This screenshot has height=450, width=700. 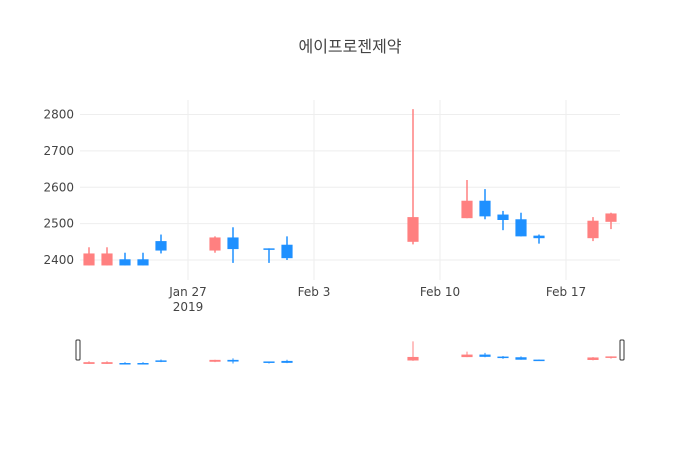 What do you see at coordinates (350, 46) in the screenshot?
I see `chart-title: 에이프로젠제약` at bounding box center [350, 46].